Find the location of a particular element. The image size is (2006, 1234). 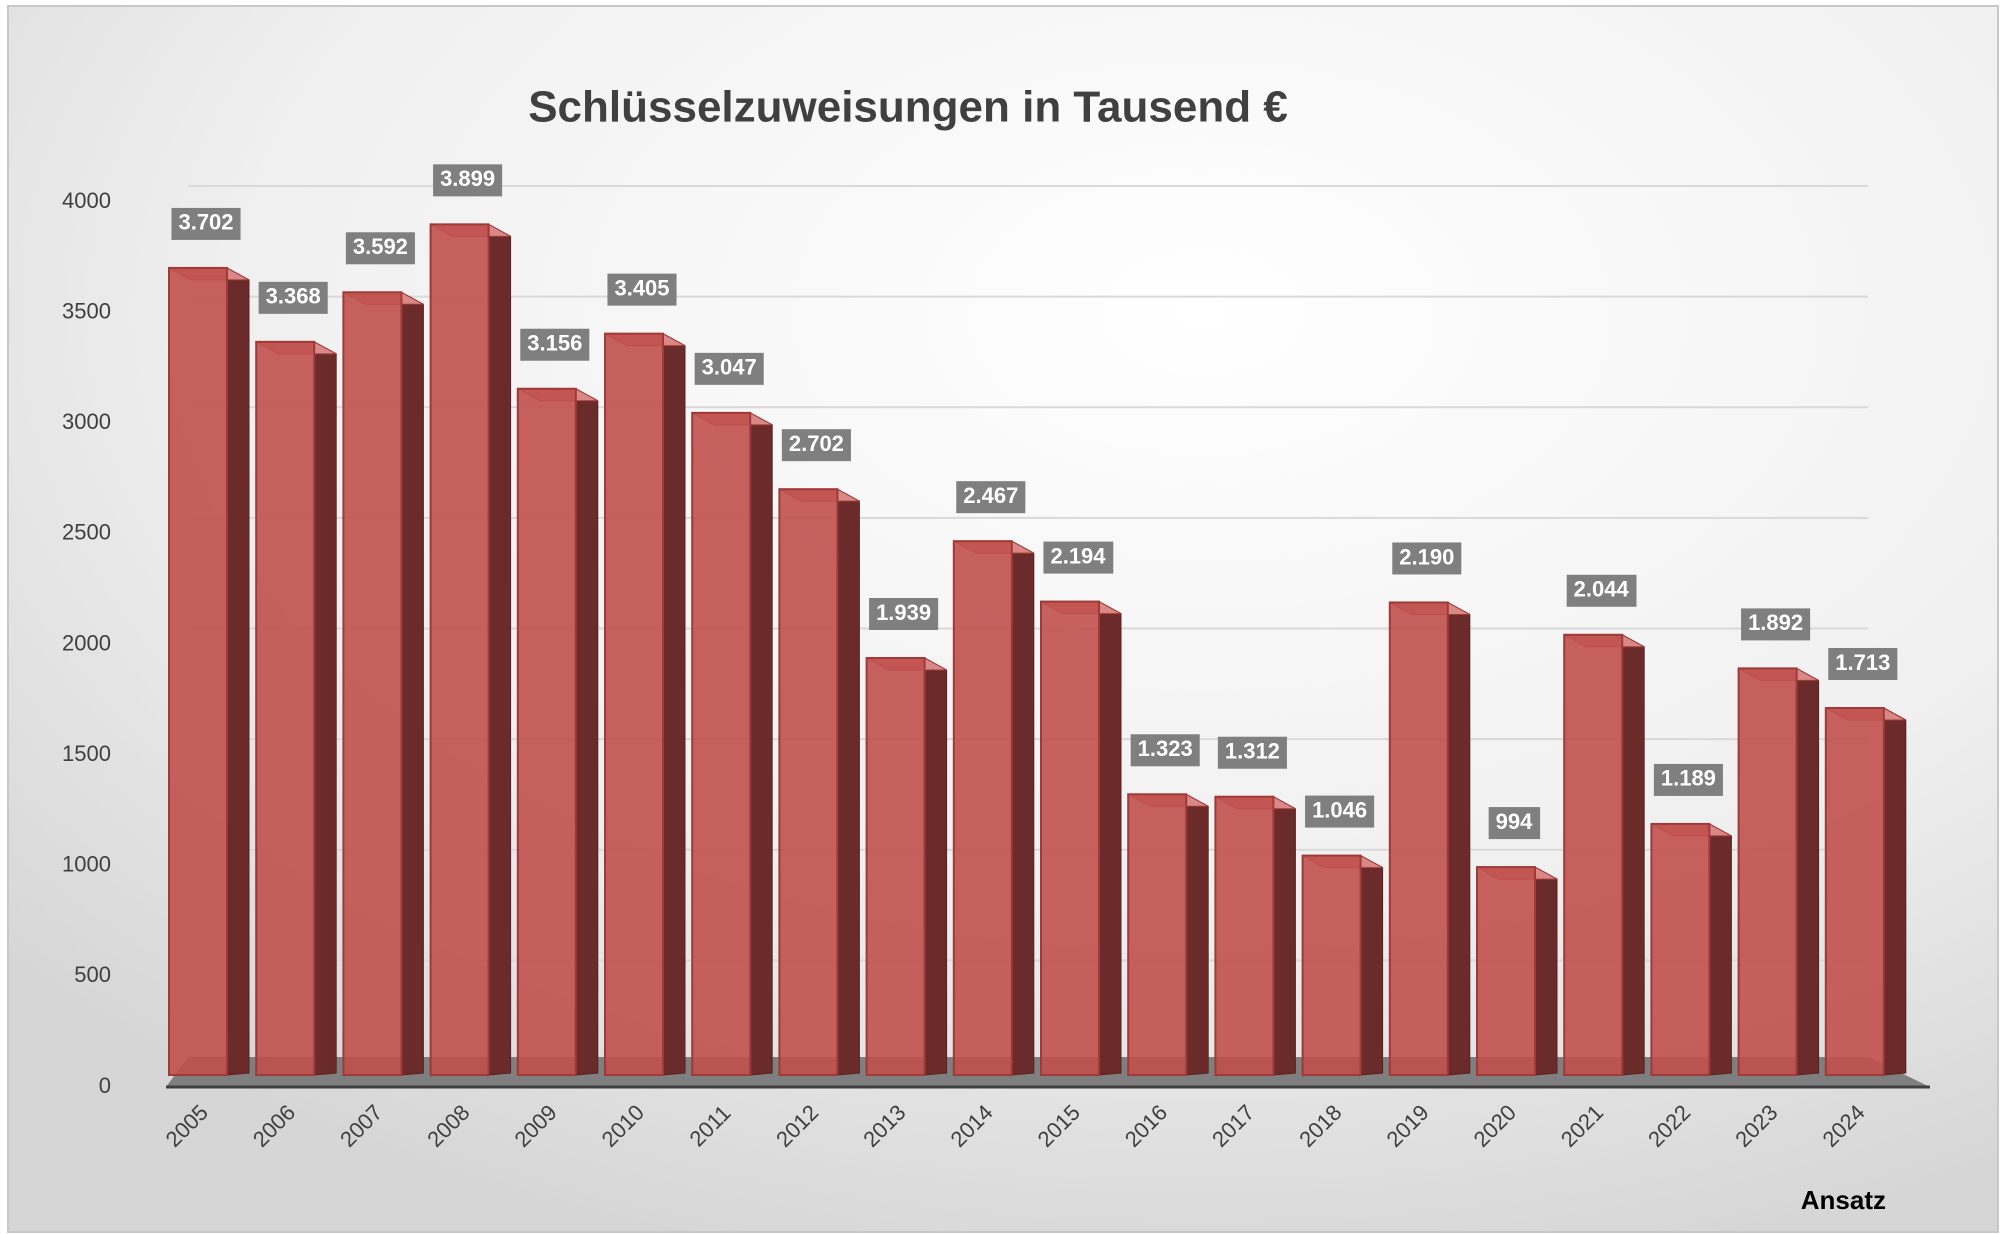

value-label: 3.592 is located at coordinates (380, 248).